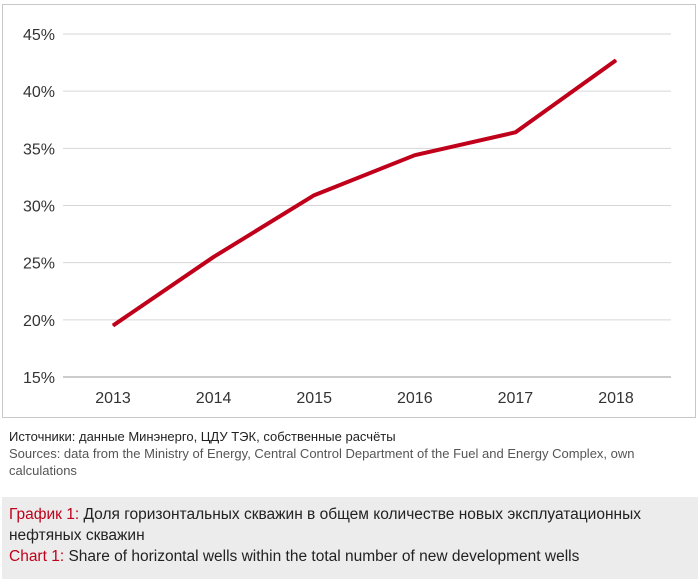  I want to click on y-tick-label: 45%, so click(39, 35).